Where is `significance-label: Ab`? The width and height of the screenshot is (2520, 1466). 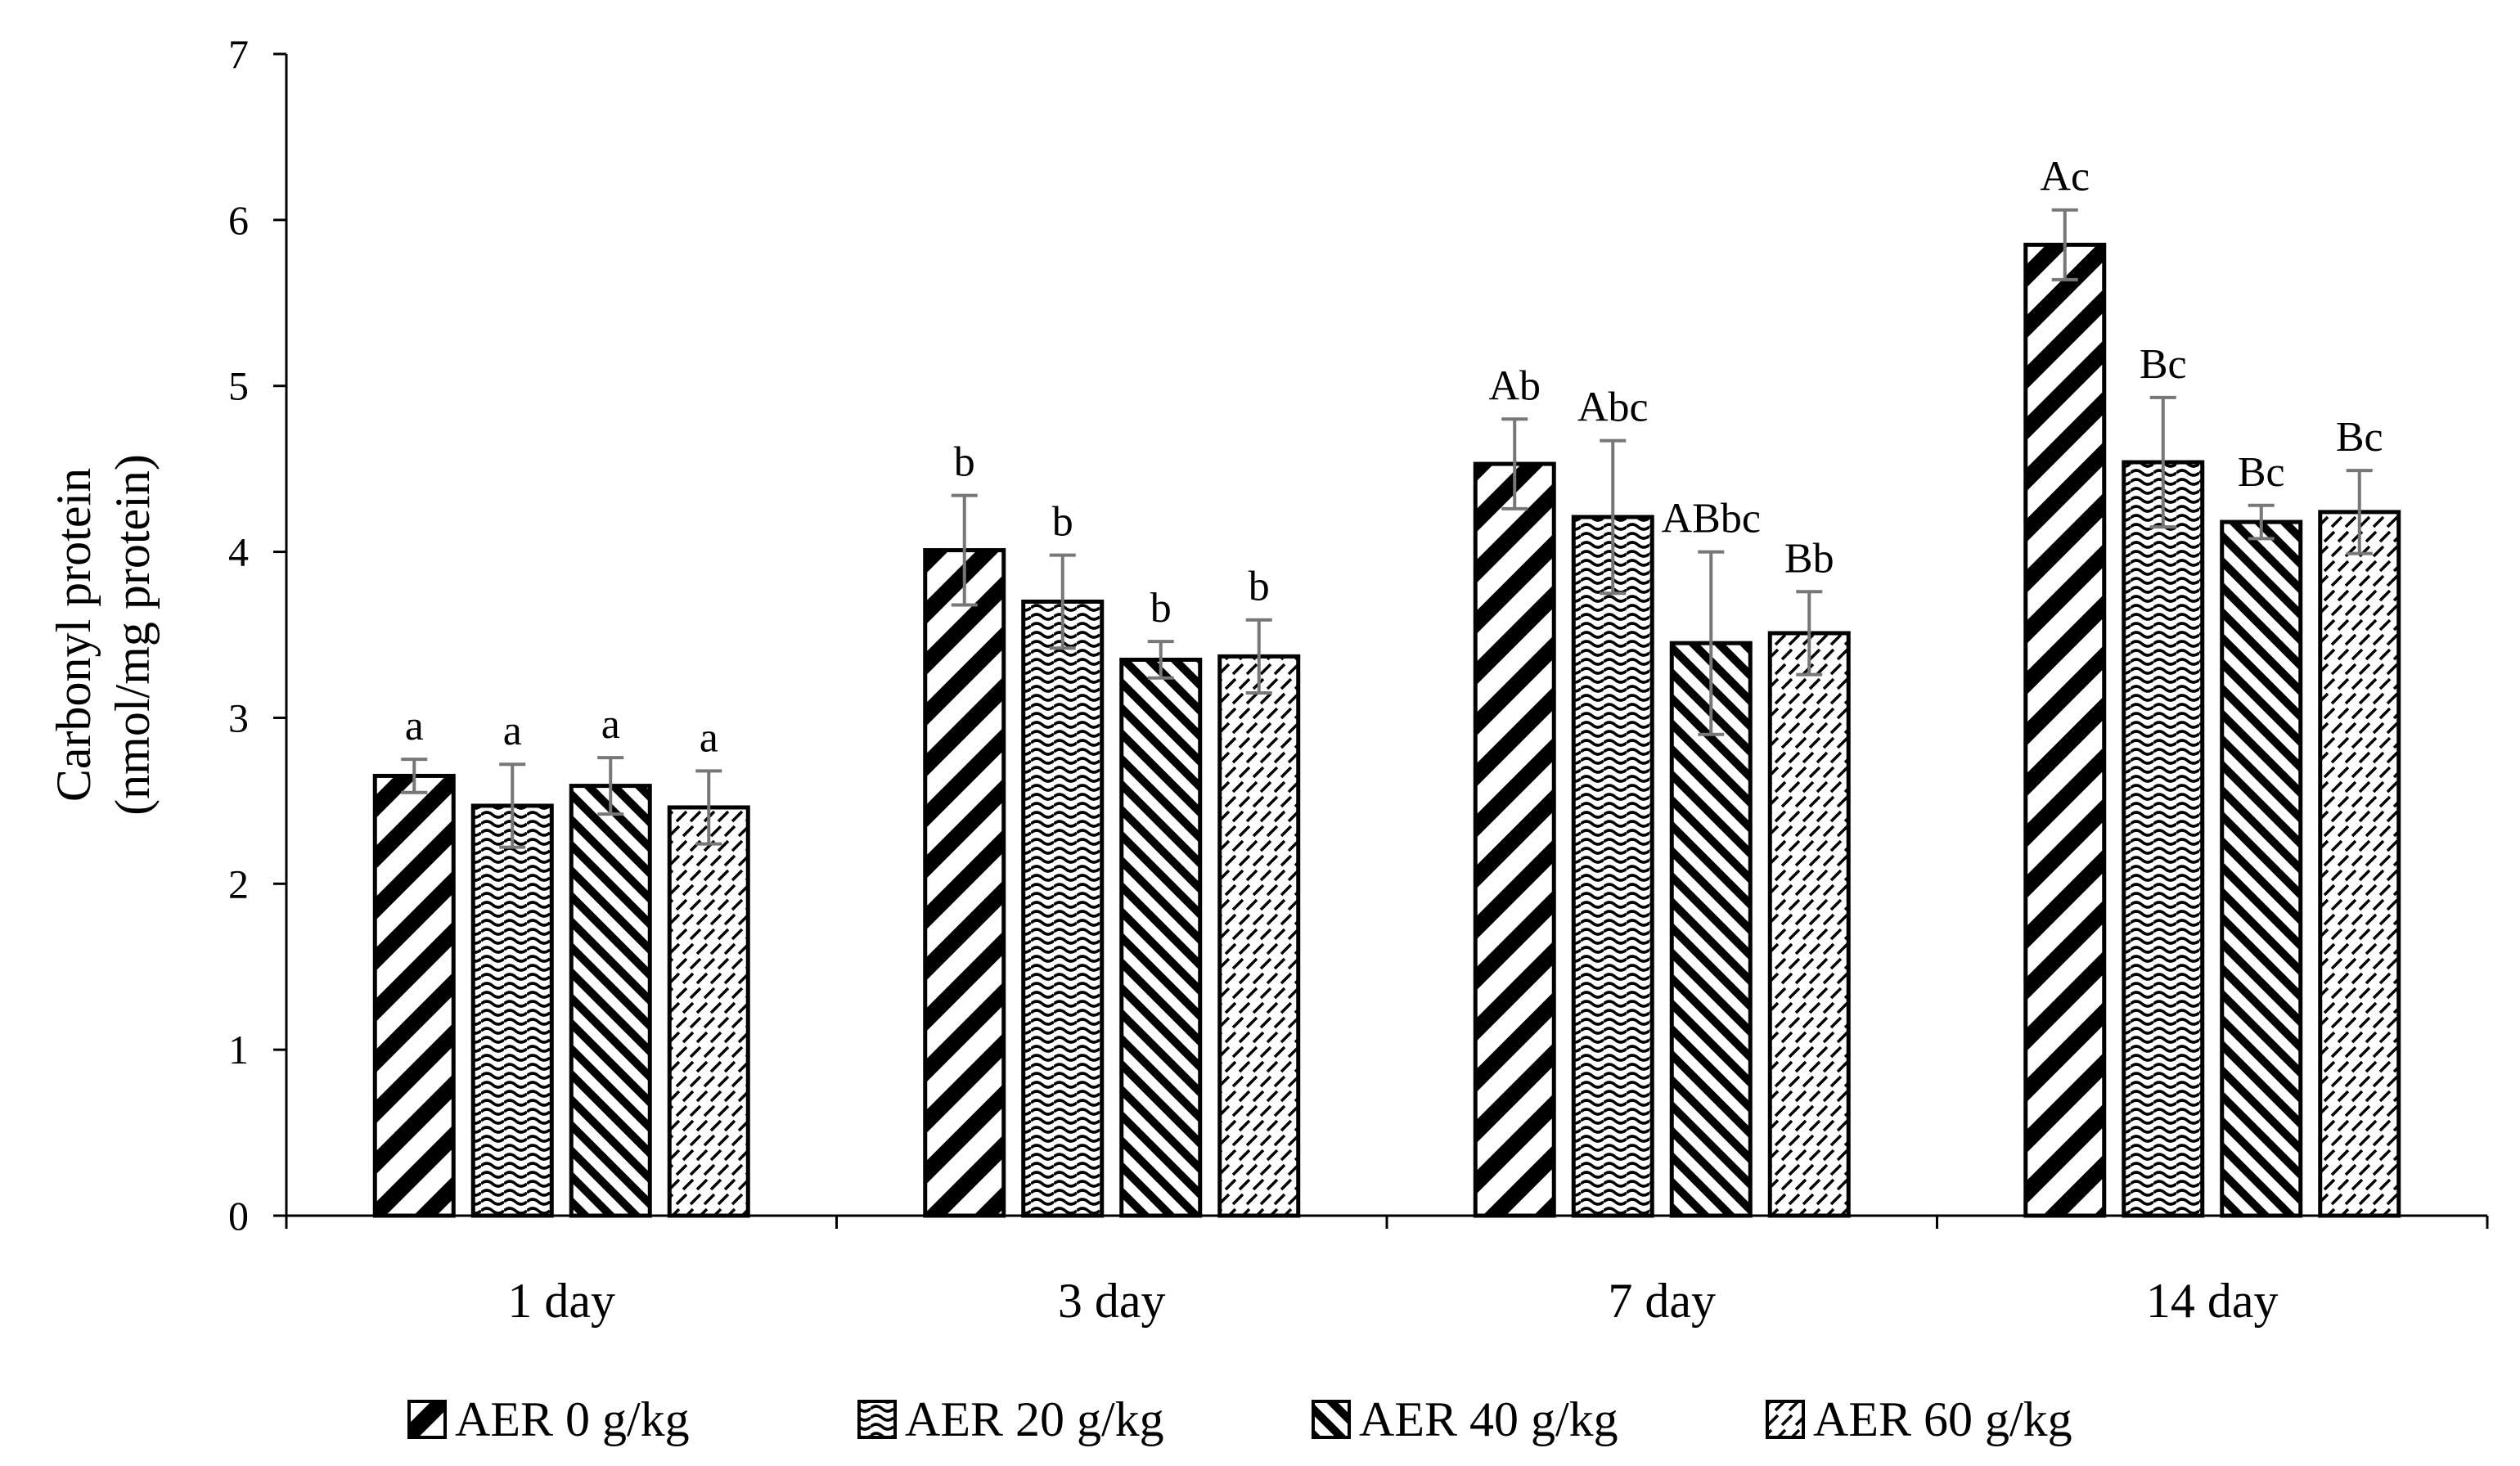
significance-label: Ab is located at coordinates (1515, 385).